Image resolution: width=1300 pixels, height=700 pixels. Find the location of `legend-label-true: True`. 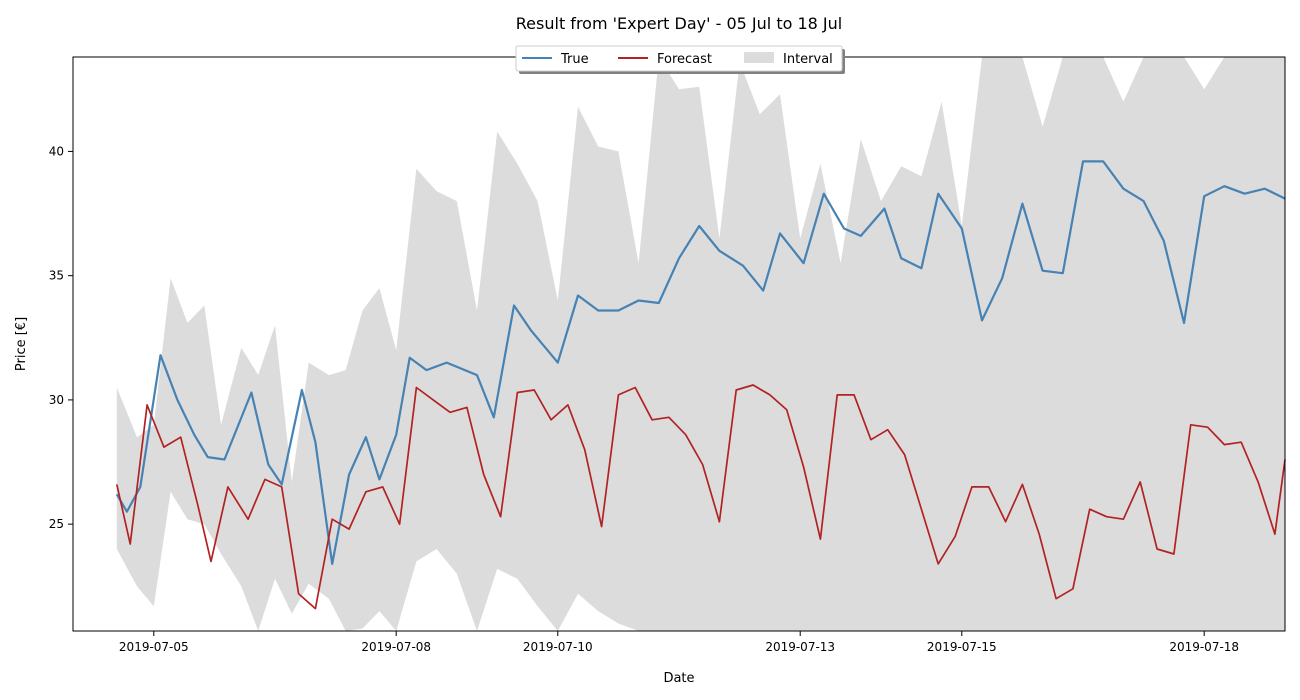

legend-label-true: True is located at coordinates (574, 59).